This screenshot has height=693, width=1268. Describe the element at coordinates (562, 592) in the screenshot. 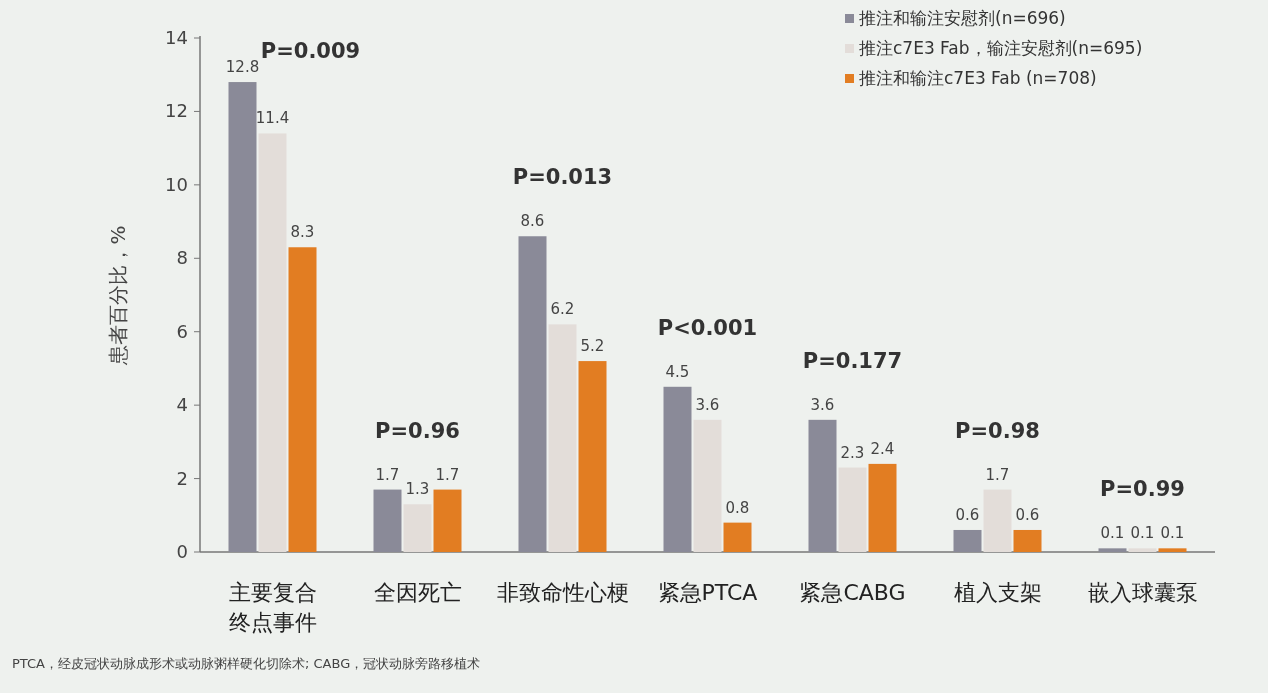

I see `x-tick-label: 非致命性心梗` at that location.